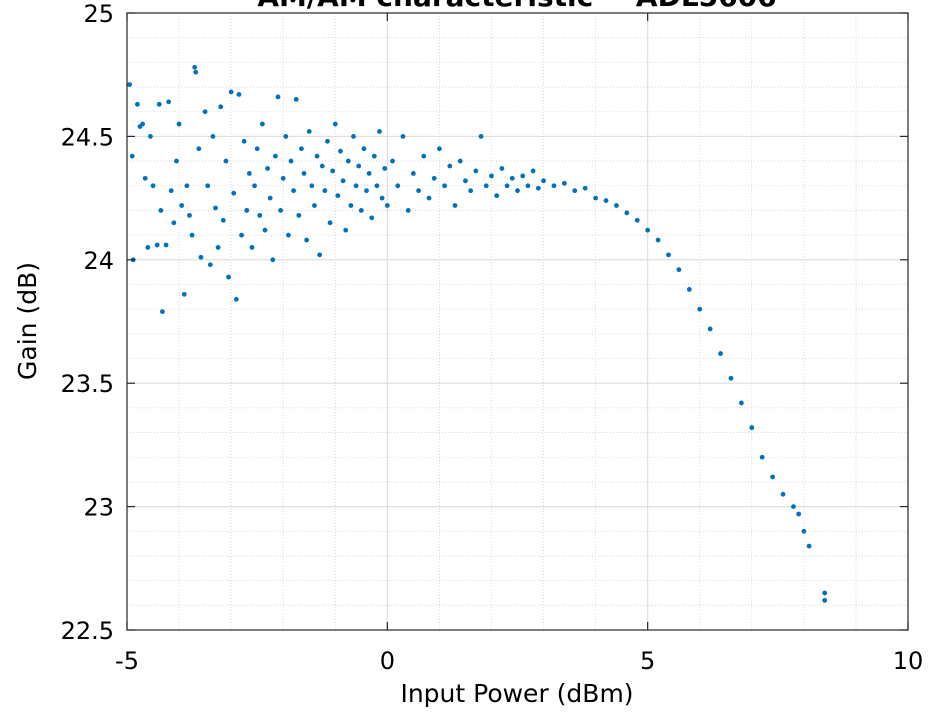 The width and height of the screenshot is (928, 714). I want to click on x-tick-label: 10, so click(908, 661).